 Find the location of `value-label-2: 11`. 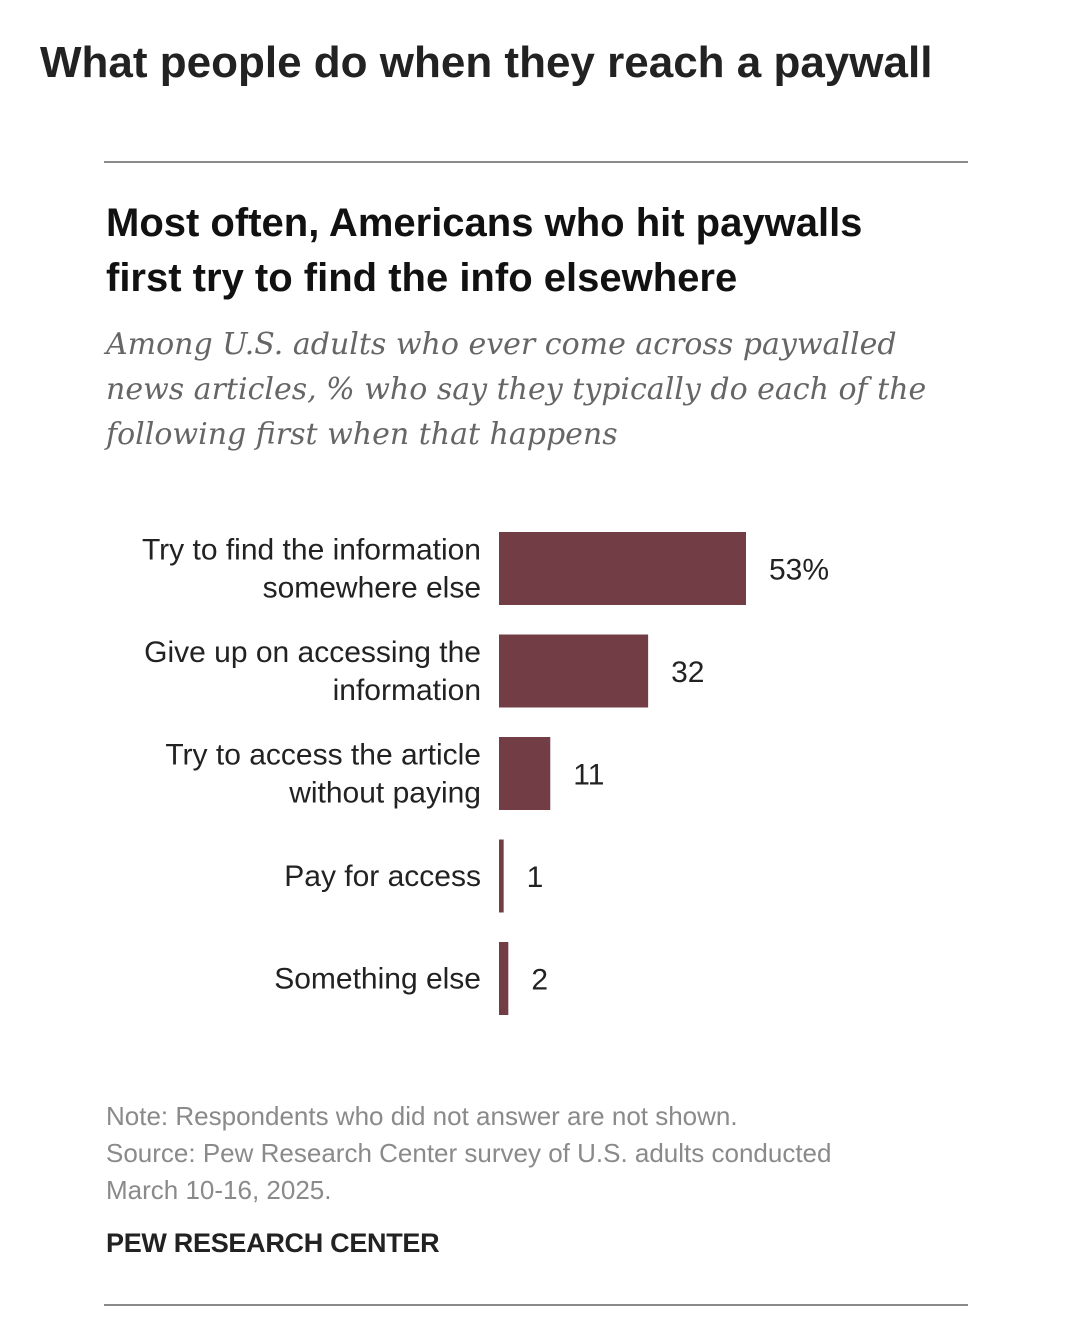

value-label-2: 11 is located at coordinates (588, 775).